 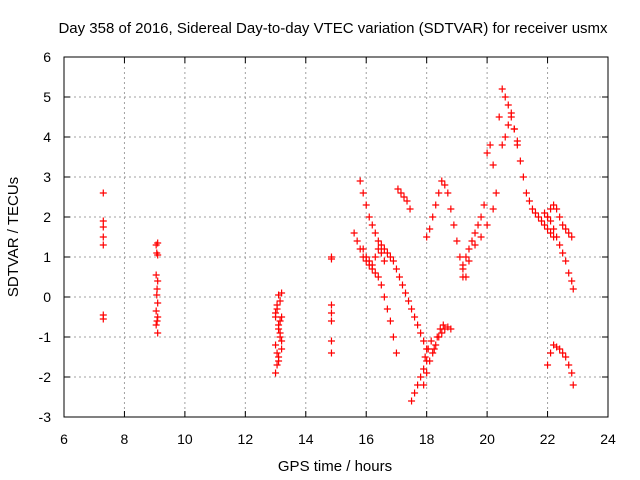 I want to click on x-tick-label: 20, so click(x=487, y=439).